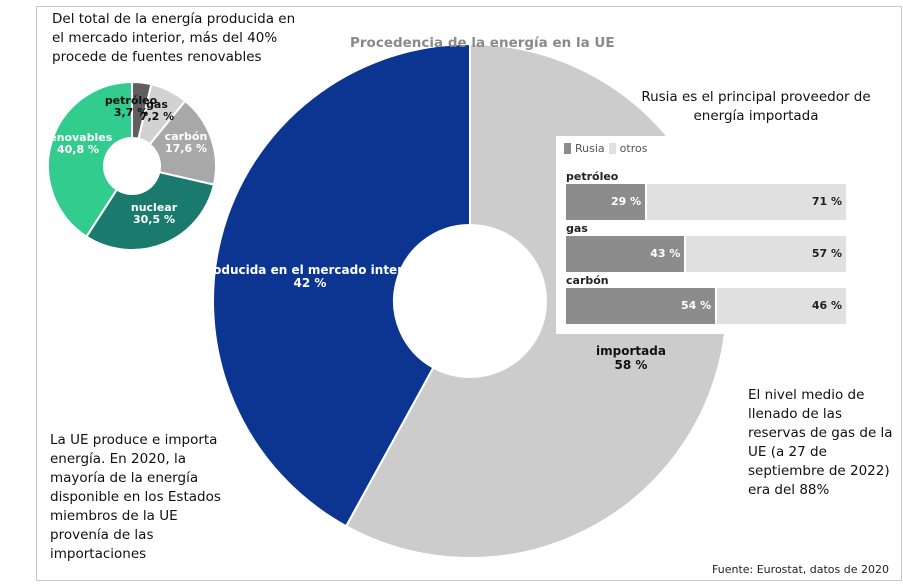 Image resolution: width=903 pixels, height=588 pixels. I want to click on bar-value-label: 57 %, so click(826, 253).